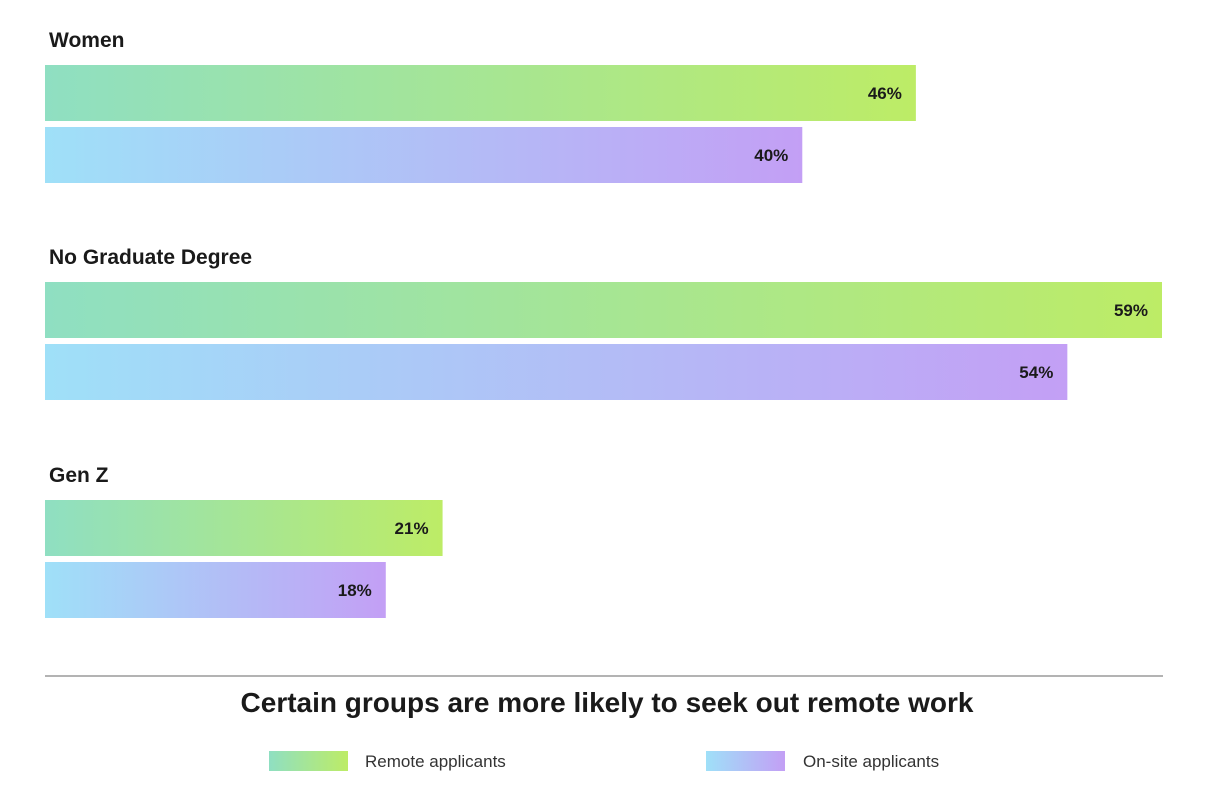 This screenshot has height=802, width=1218. What do you see at coordinates (603, 310) in the screenshot?
I see `bar-remote-applicants-no-graduate-degree` at bounding box center [603, 310].